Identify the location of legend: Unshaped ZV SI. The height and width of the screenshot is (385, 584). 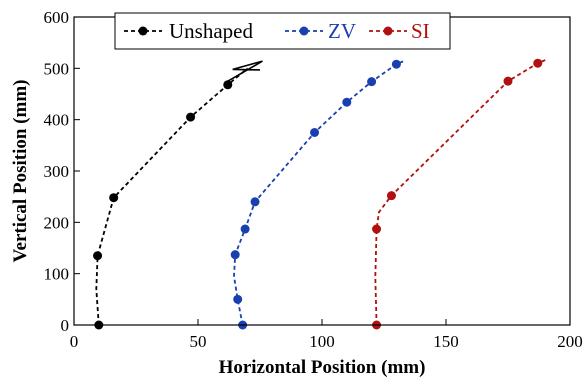
(282, 31).